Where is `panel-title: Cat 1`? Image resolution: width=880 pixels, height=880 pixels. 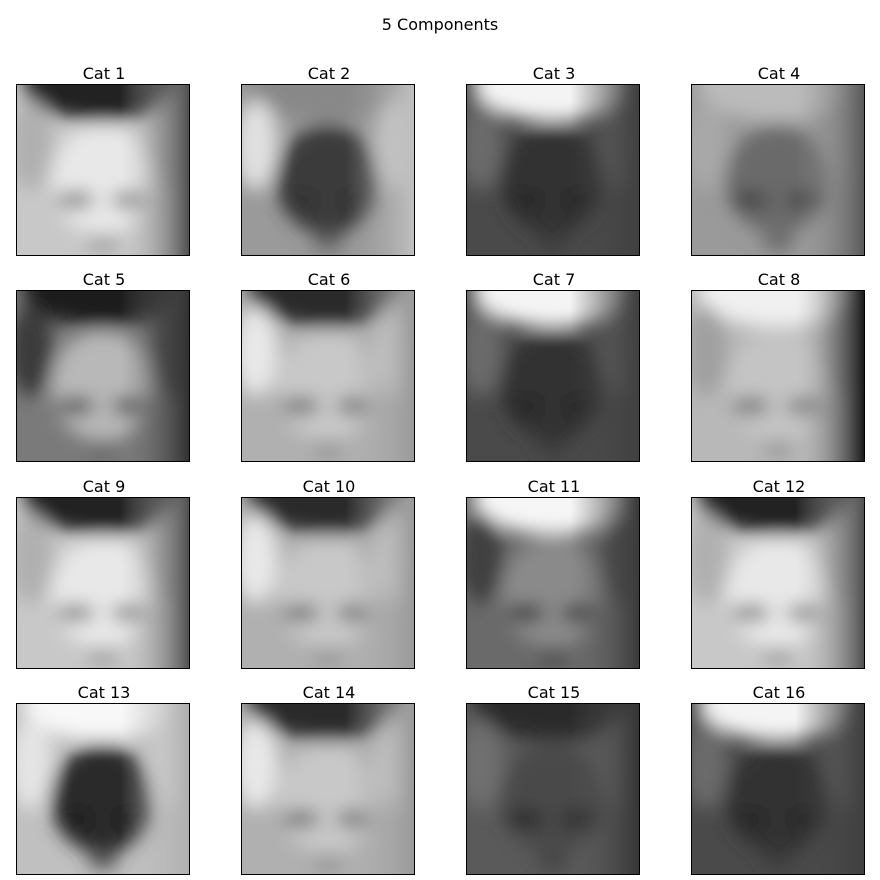
panel-title: Cat 1 is located at coordinates (104, 73).